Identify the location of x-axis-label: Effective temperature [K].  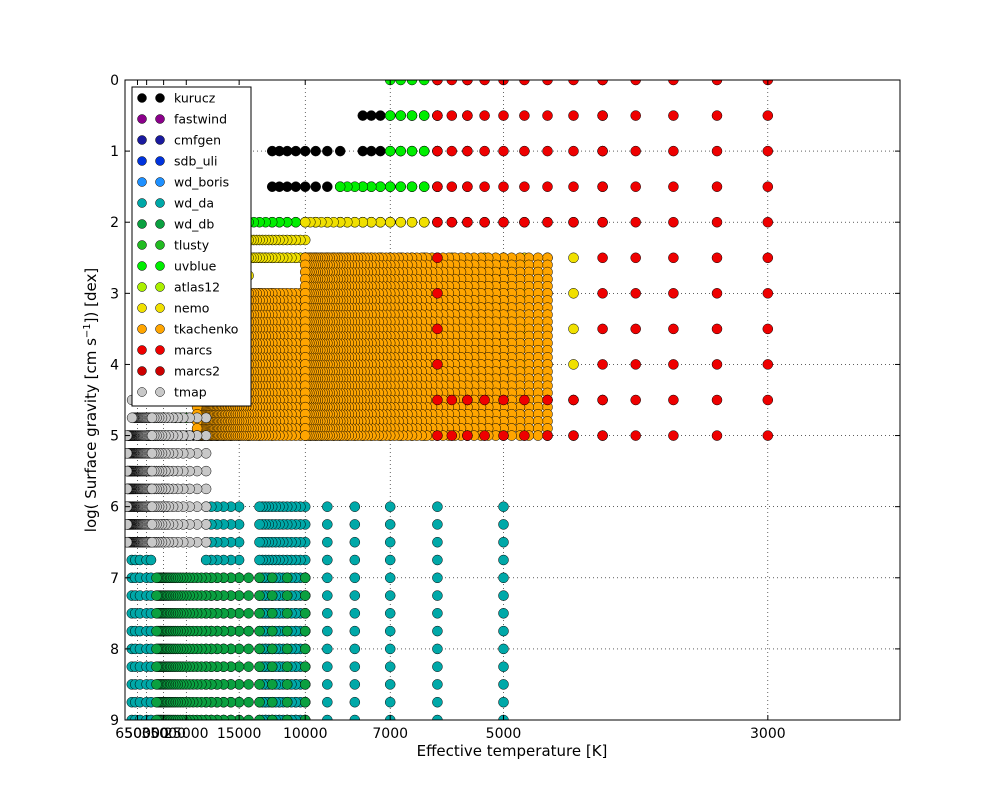
(512, 751).